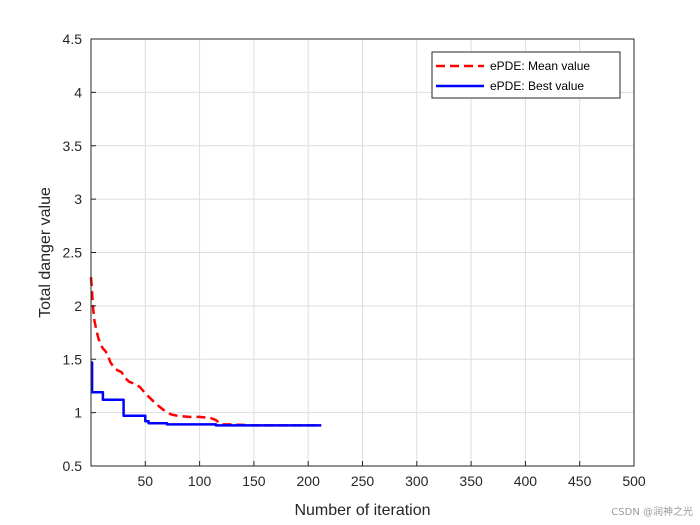 This screenshot has width=700, height=525. I want to click on x-tick-label: 150, so click(254, 481).